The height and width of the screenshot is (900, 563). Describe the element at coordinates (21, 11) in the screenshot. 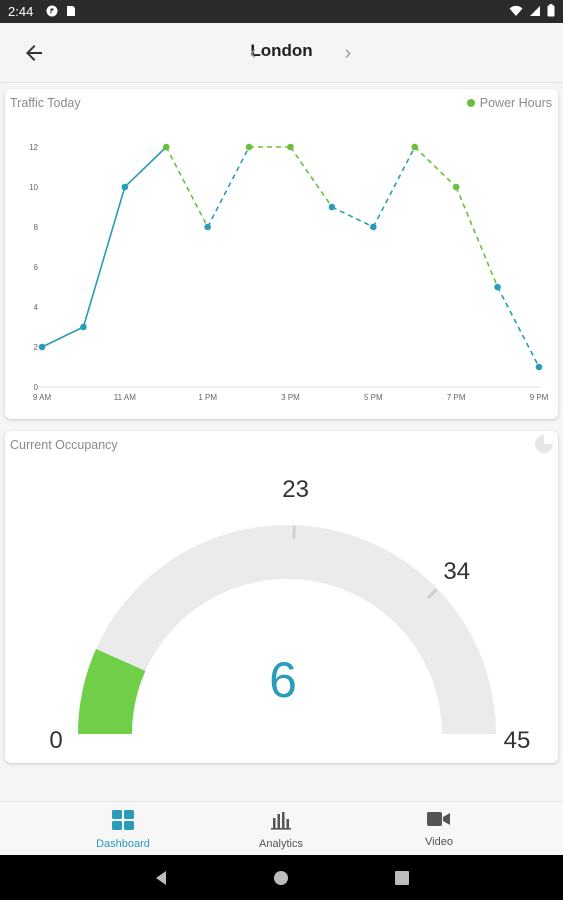

I see `status-time: 2:44` at that location.